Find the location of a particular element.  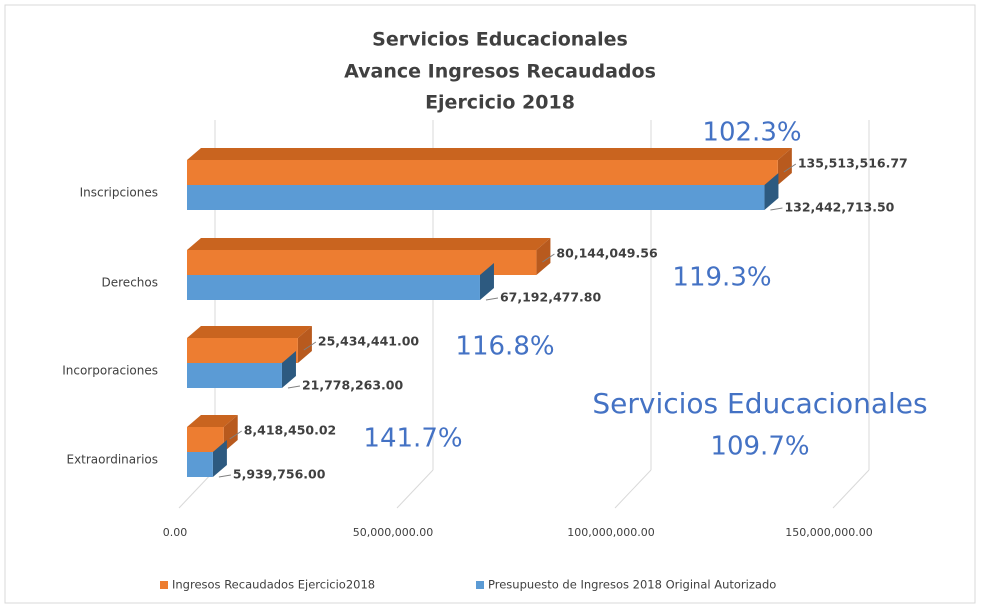

x-tick-label: 100,000,000.00 is located at coordinates (610, 532).